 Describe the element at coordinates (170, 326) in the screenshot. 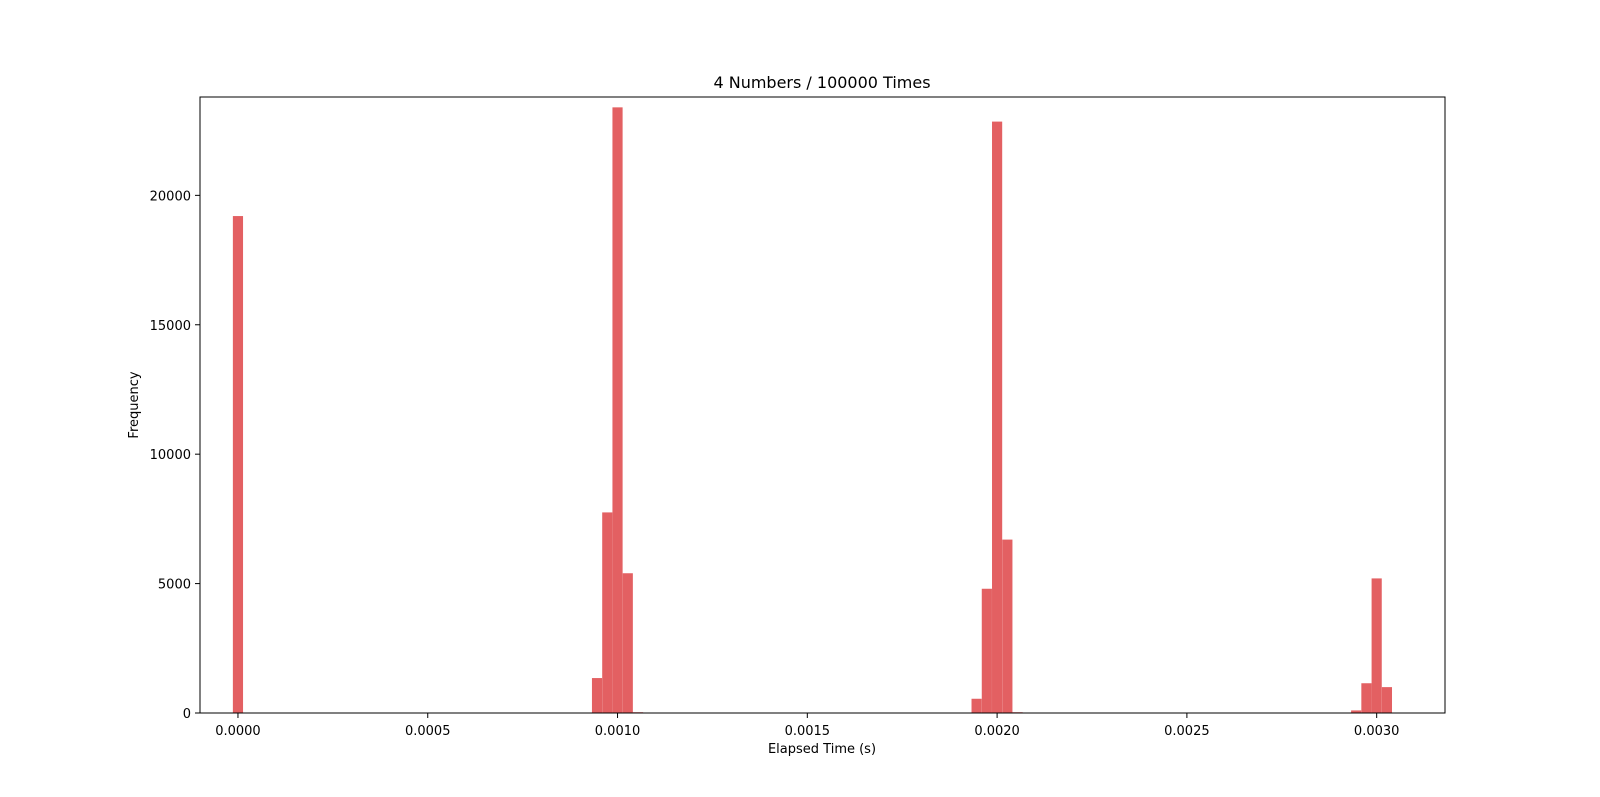

I see `y-tick-label-3: 15000` at that location.